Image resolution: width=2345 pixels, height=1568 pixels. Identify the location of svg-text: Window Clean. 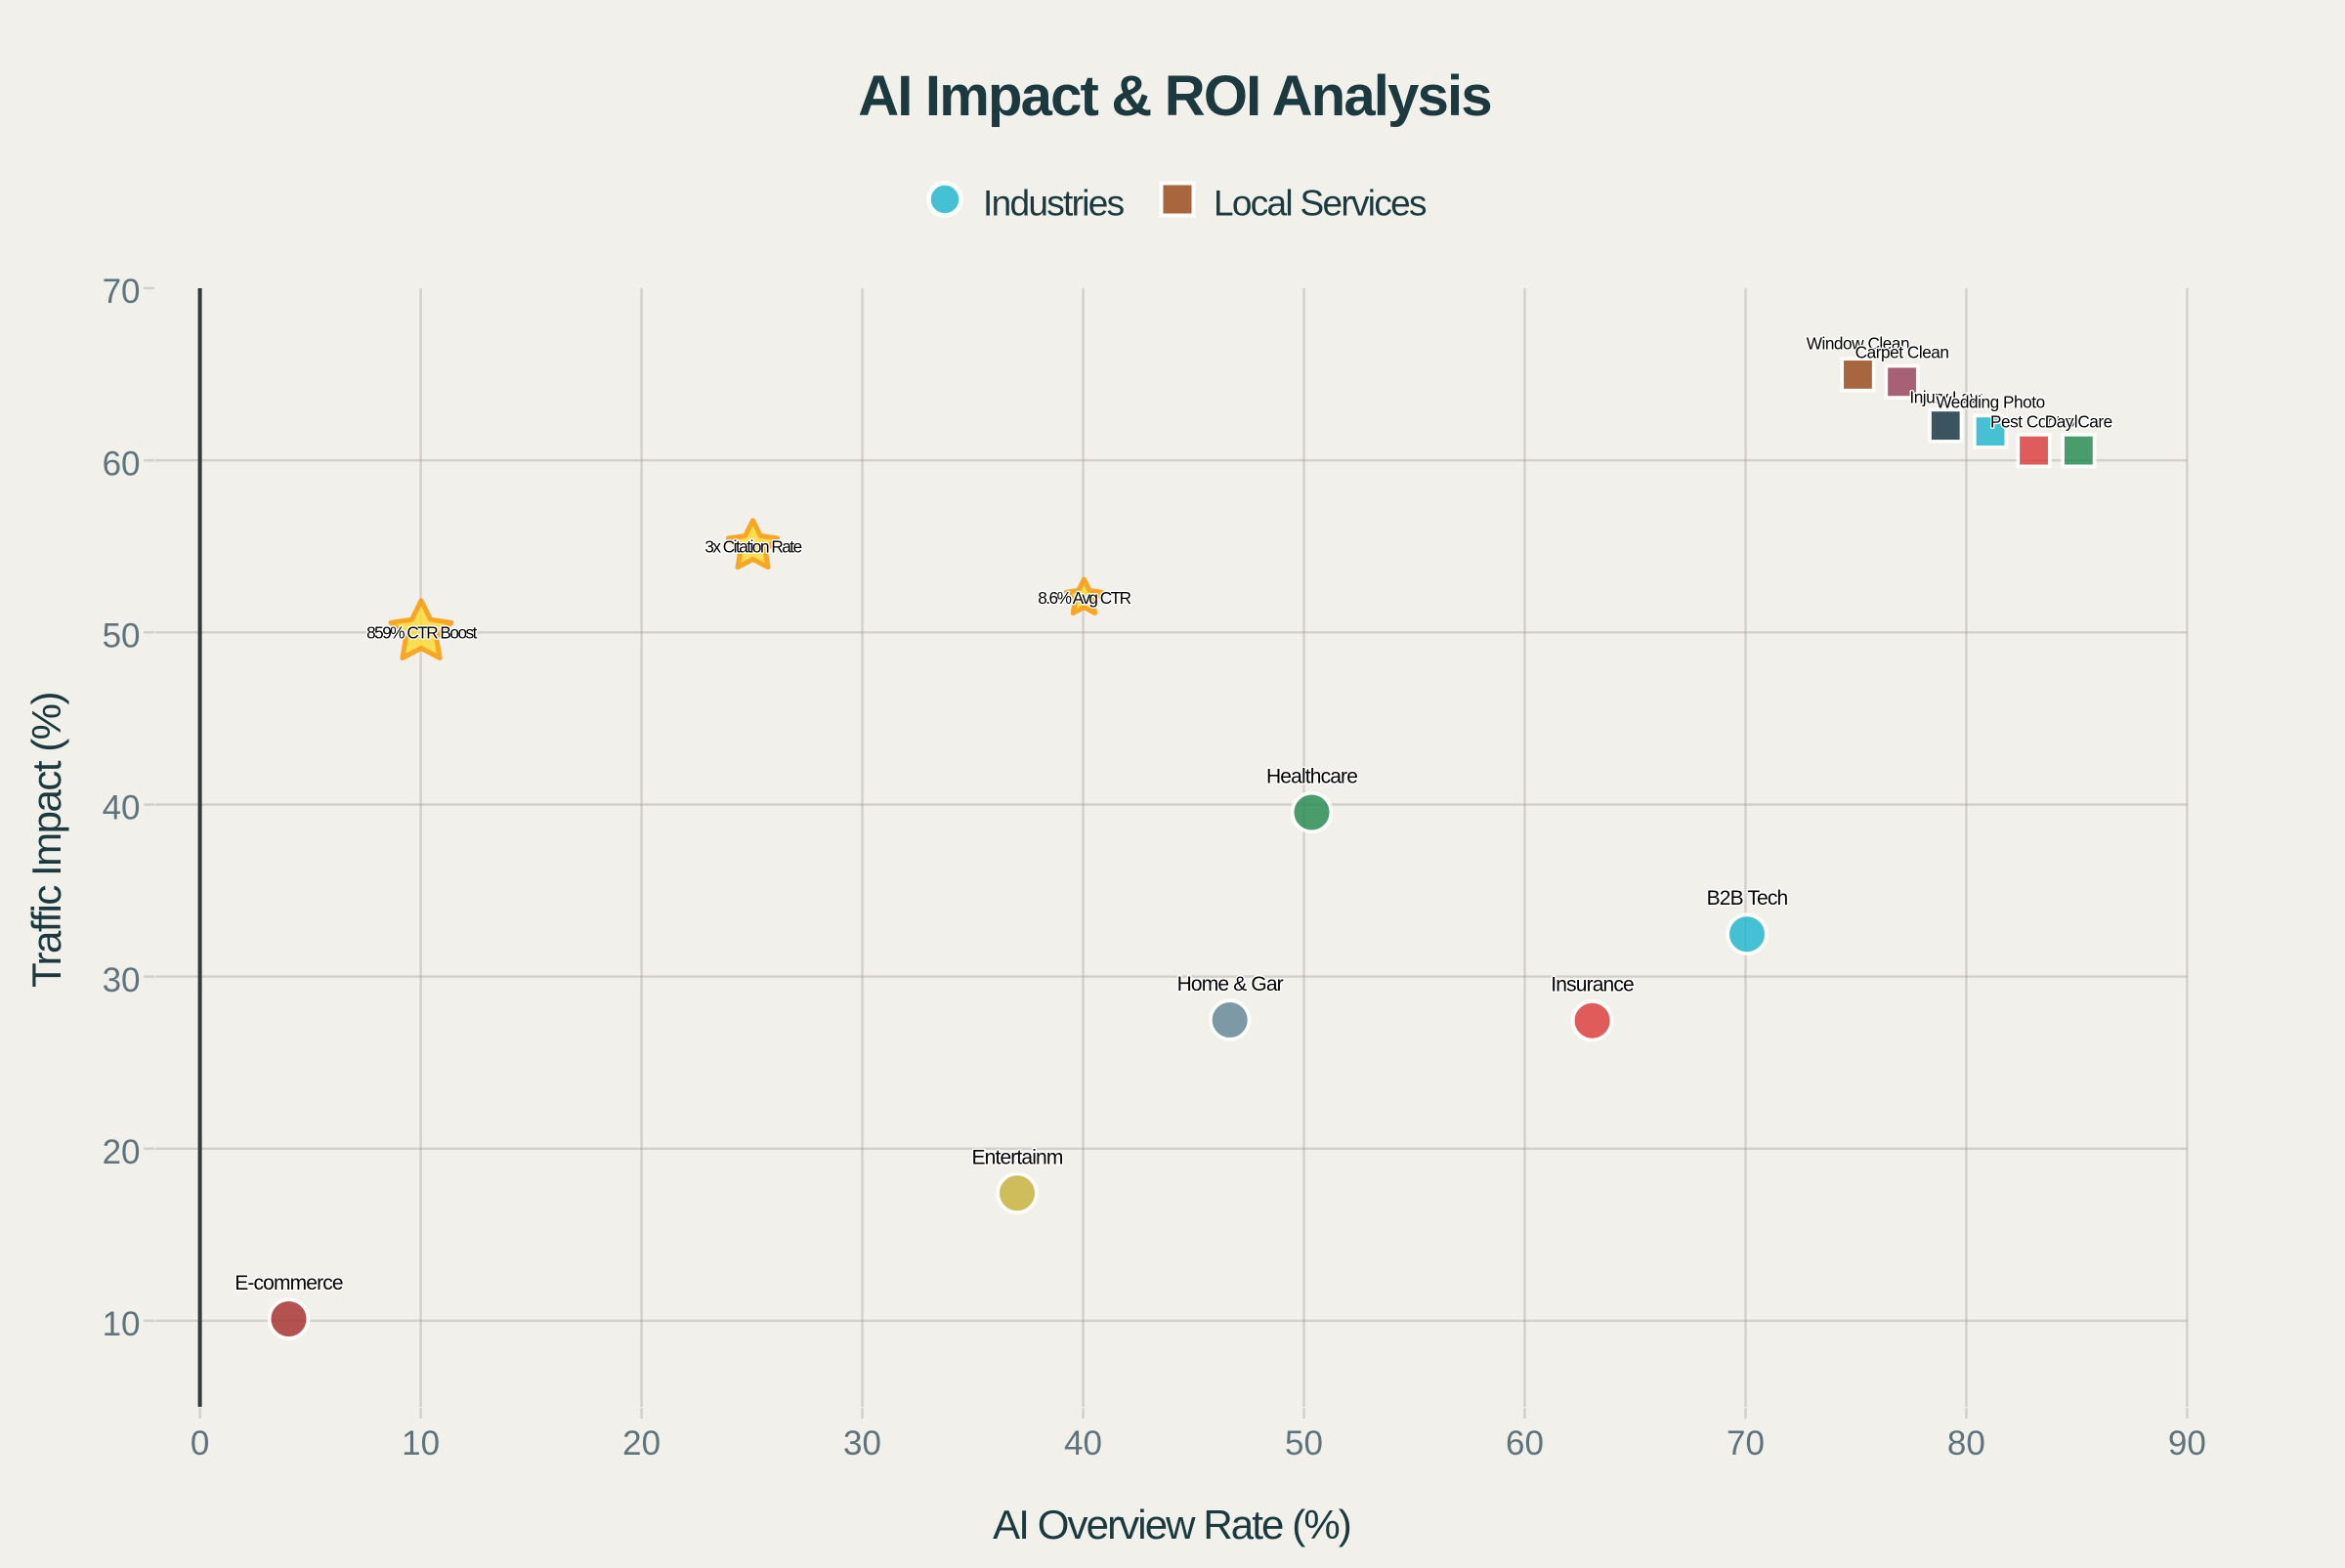
(1858, 344).